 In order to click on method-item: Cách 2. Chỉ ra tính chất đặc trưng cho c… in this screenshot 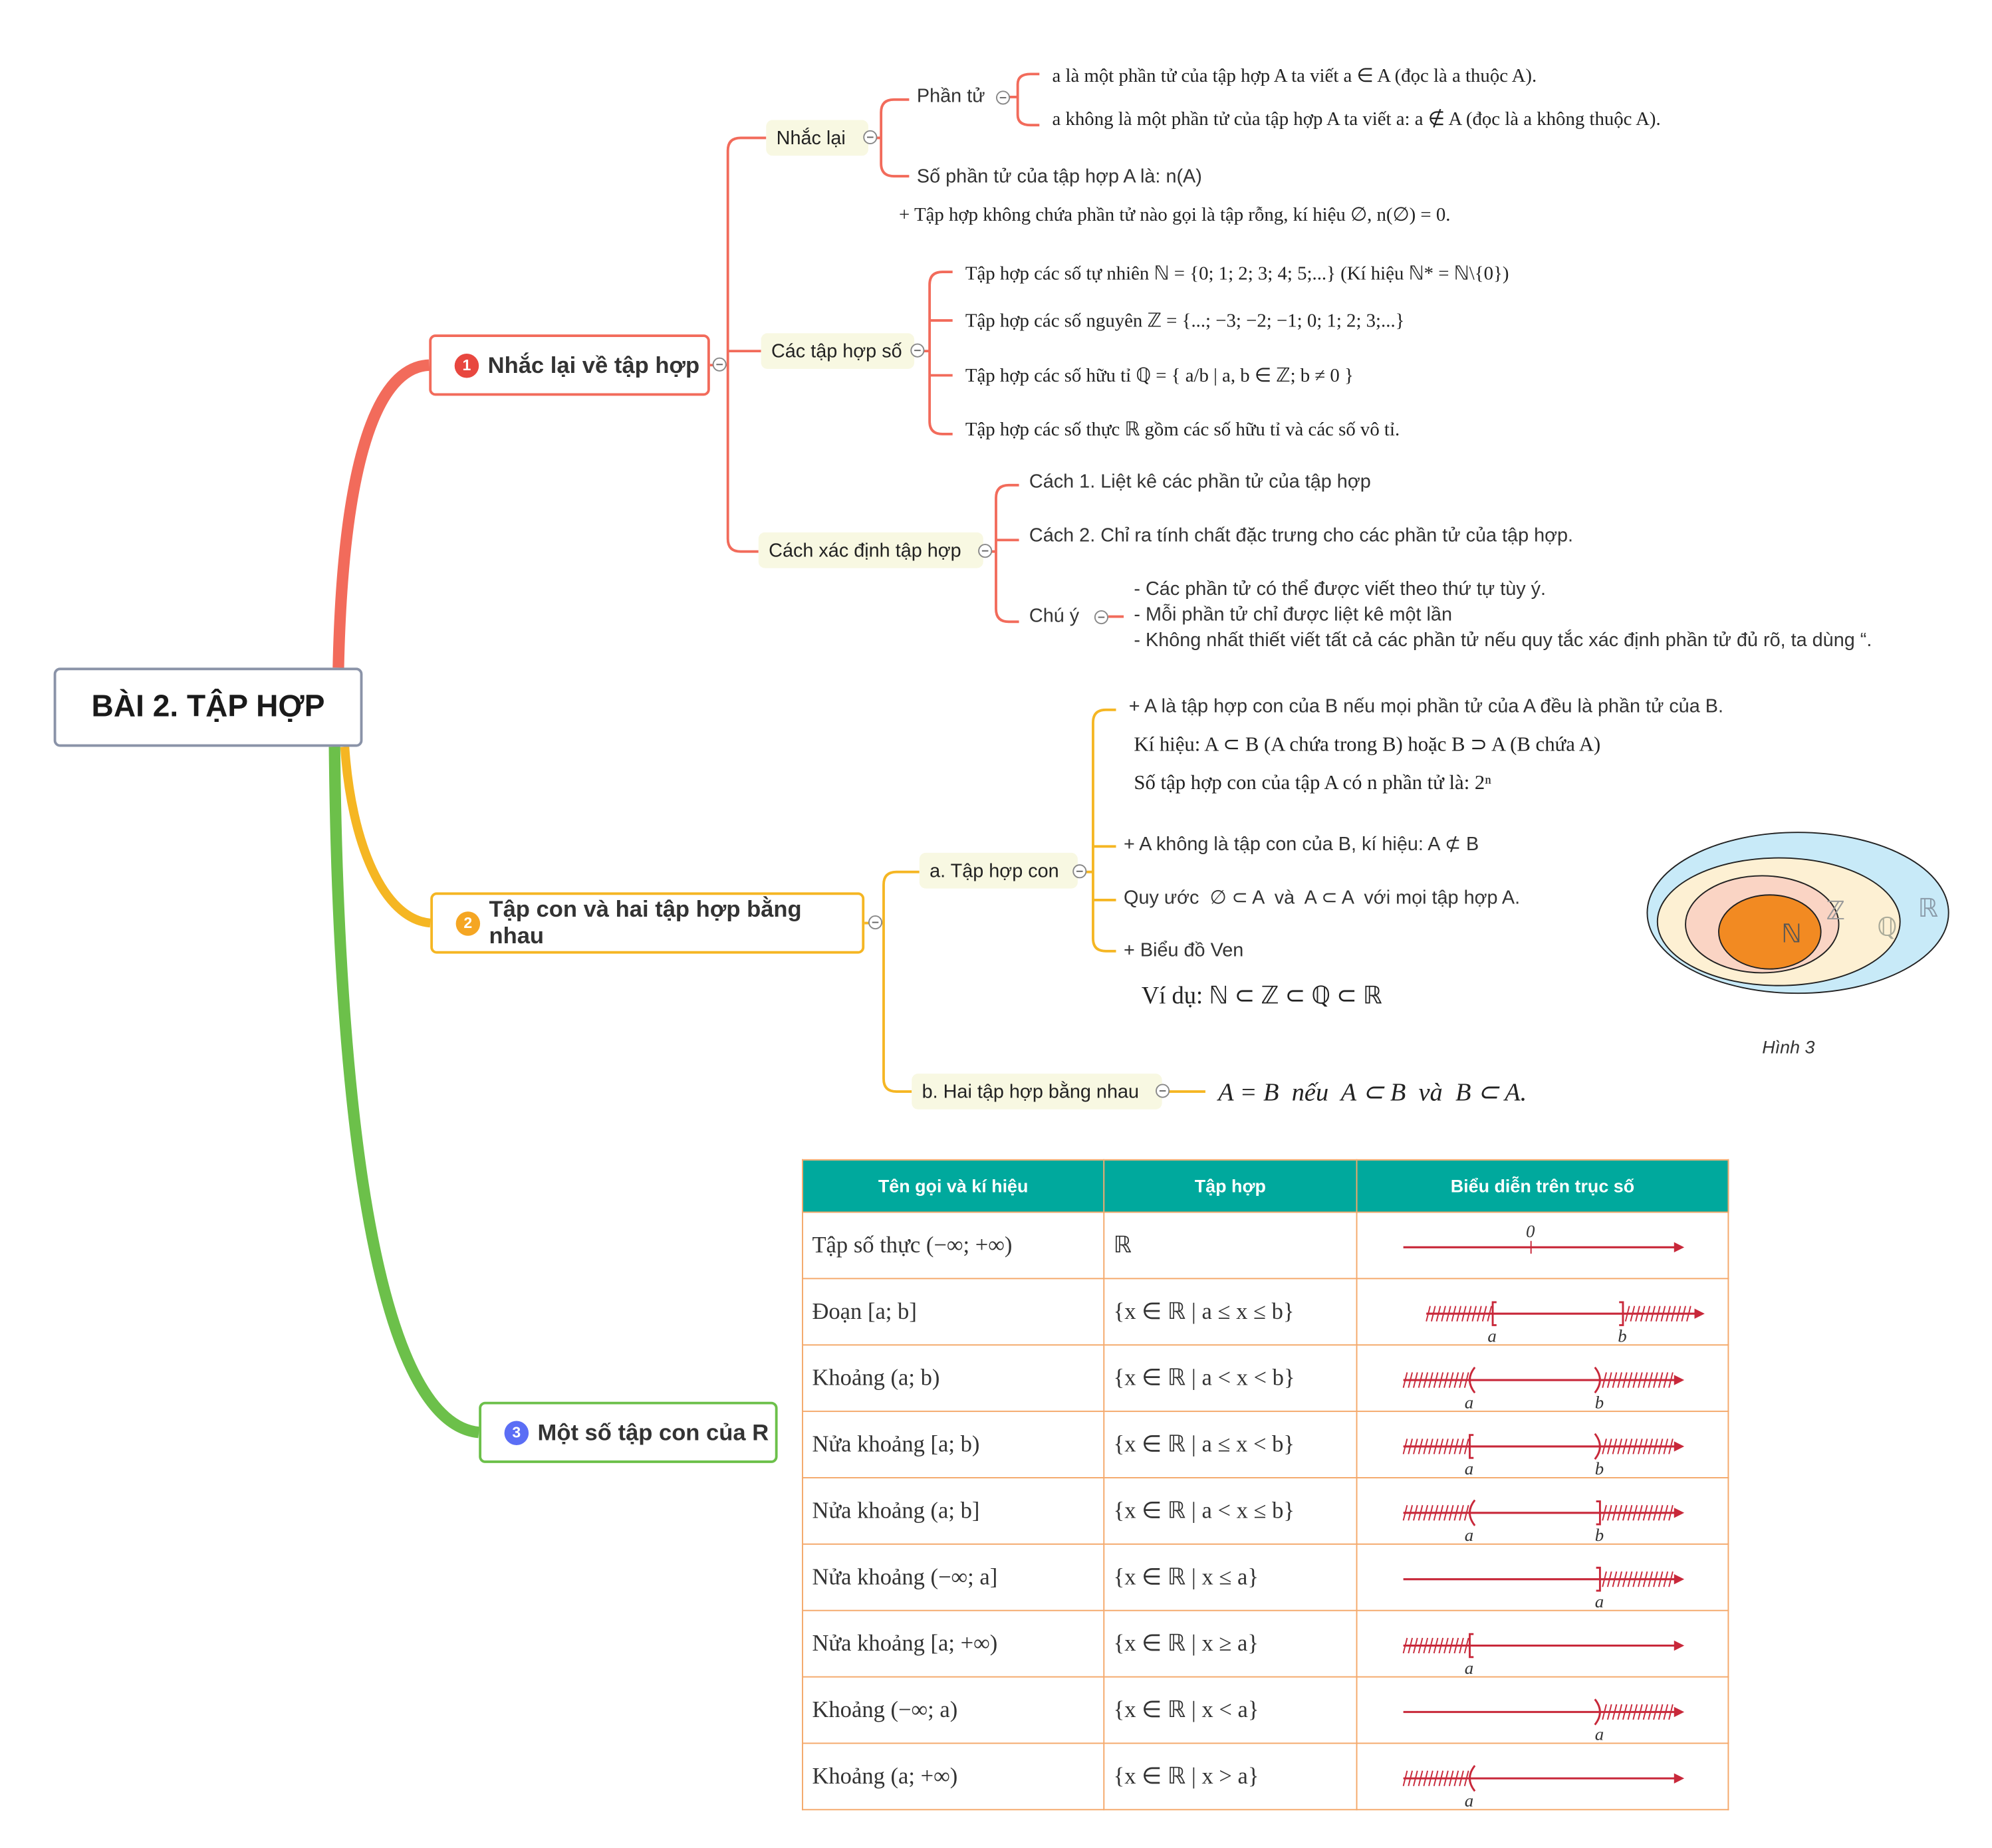, I will do `click(1301, 535)`.